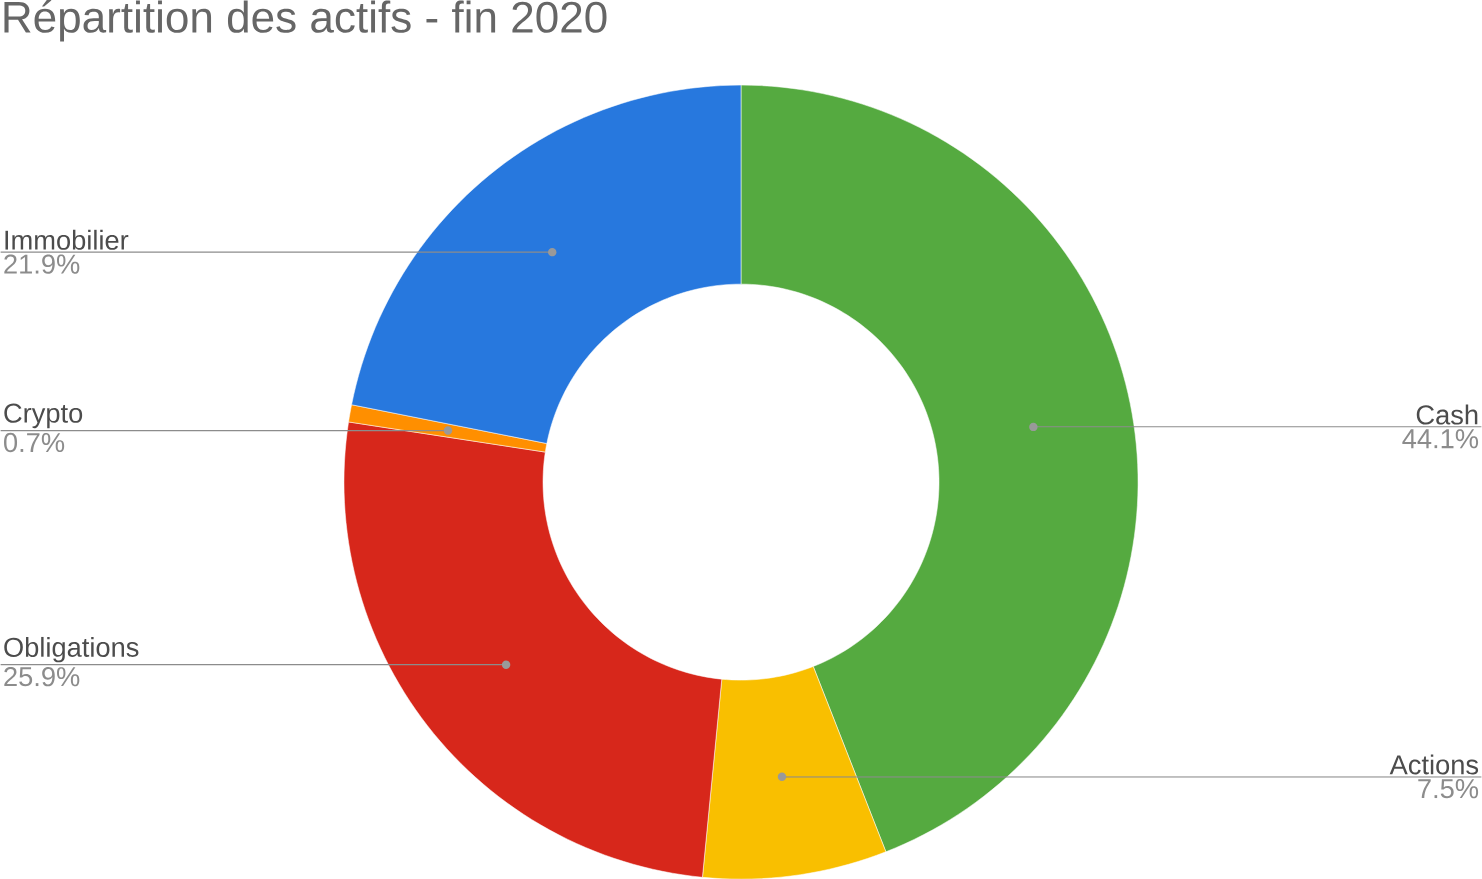 Image resolution: width=1482 pixels, height=879 pixels. I want to click on data-label: 44.1%, so click(1440, 439).